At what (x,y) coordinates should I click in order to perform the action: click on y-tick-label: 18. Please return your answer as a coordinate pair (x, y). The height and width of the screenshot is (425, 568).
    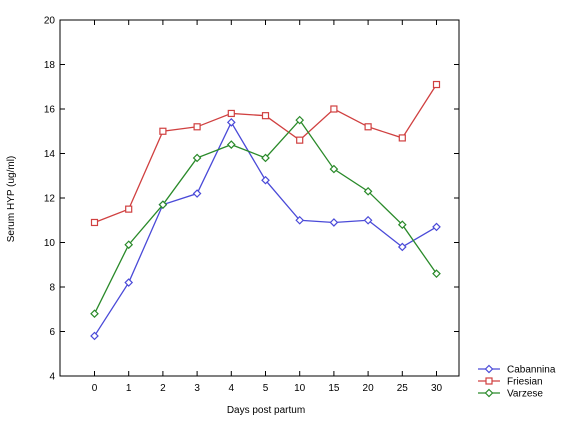
    Looking at the image, I should click on (50, 65).